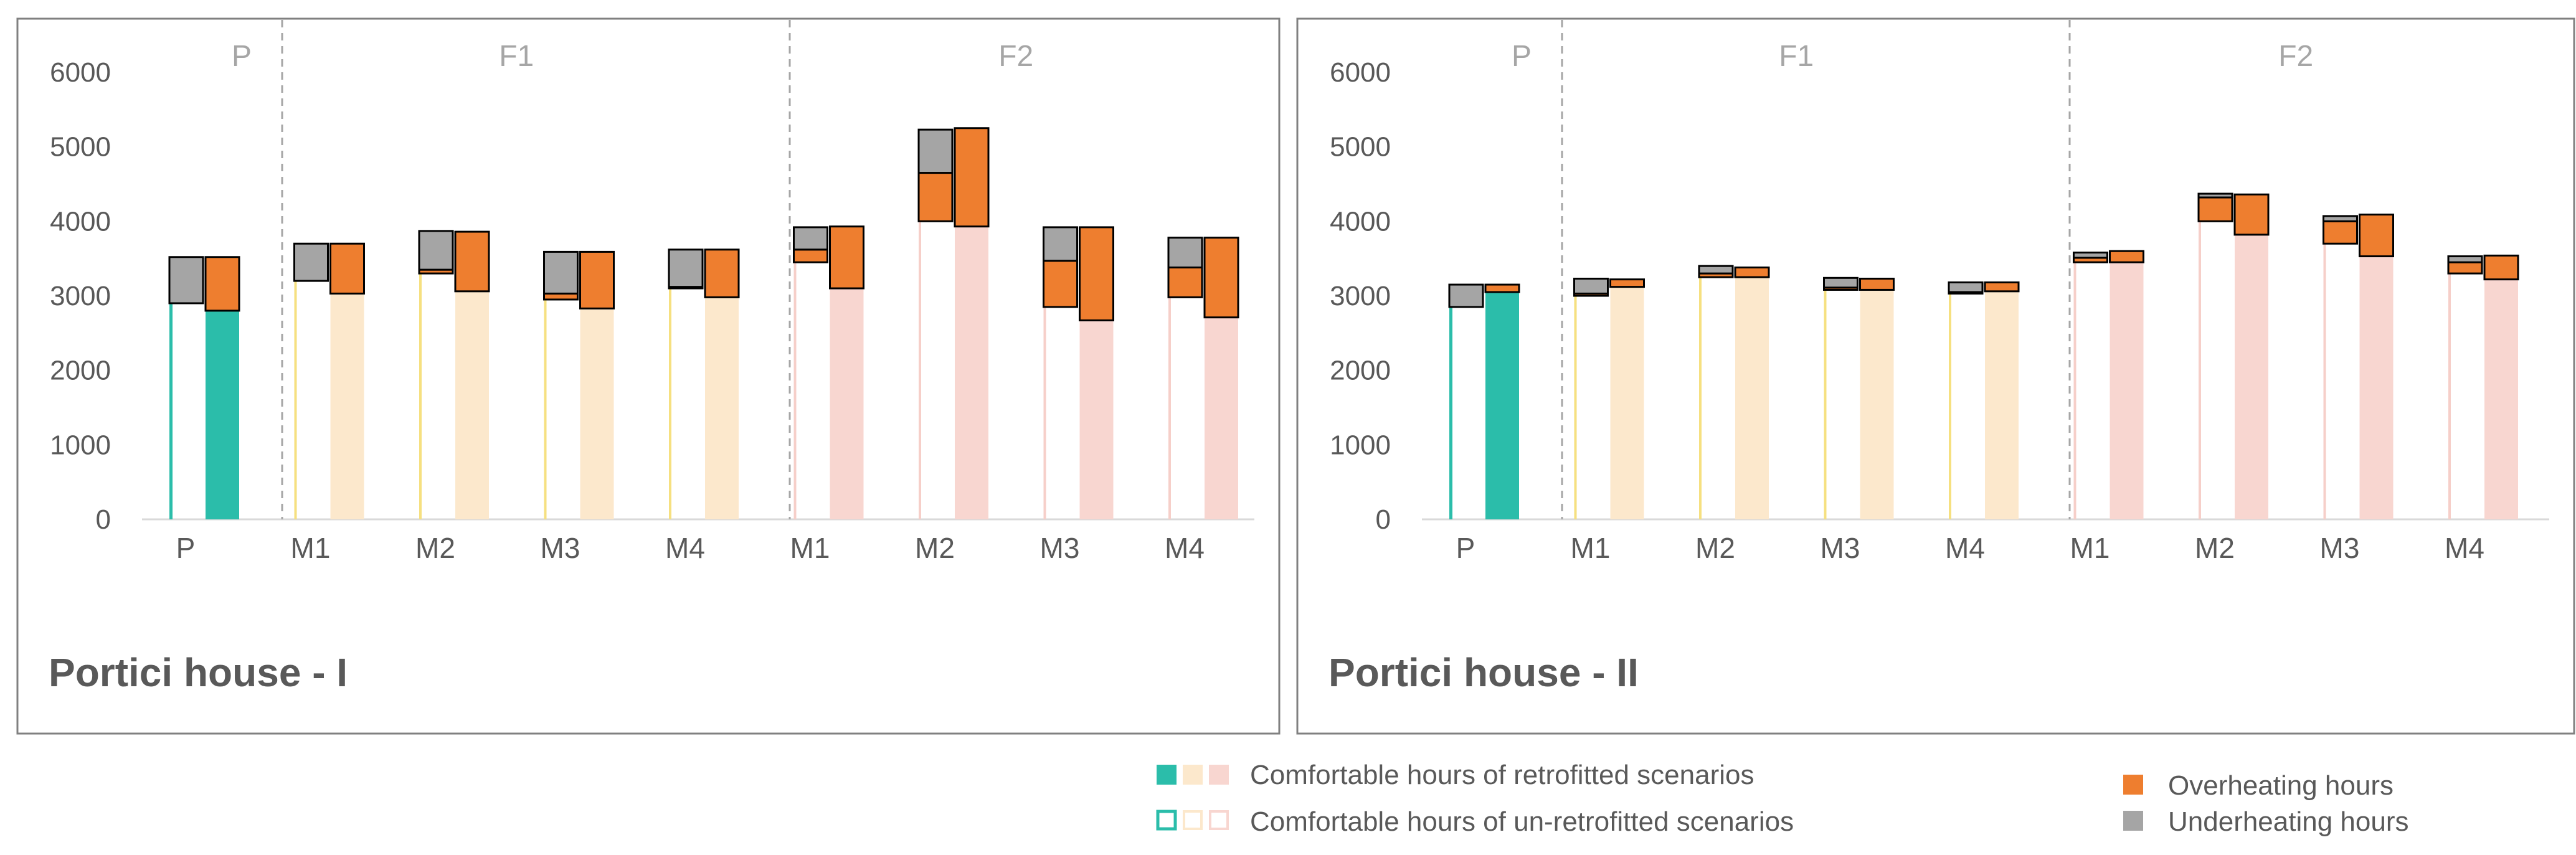 This screenshot has width=2576, height=855. Describe the element at coordinates (1167, 820) in the screenshot. I see `legend-swatch-unretrofitted-teal` at that location.